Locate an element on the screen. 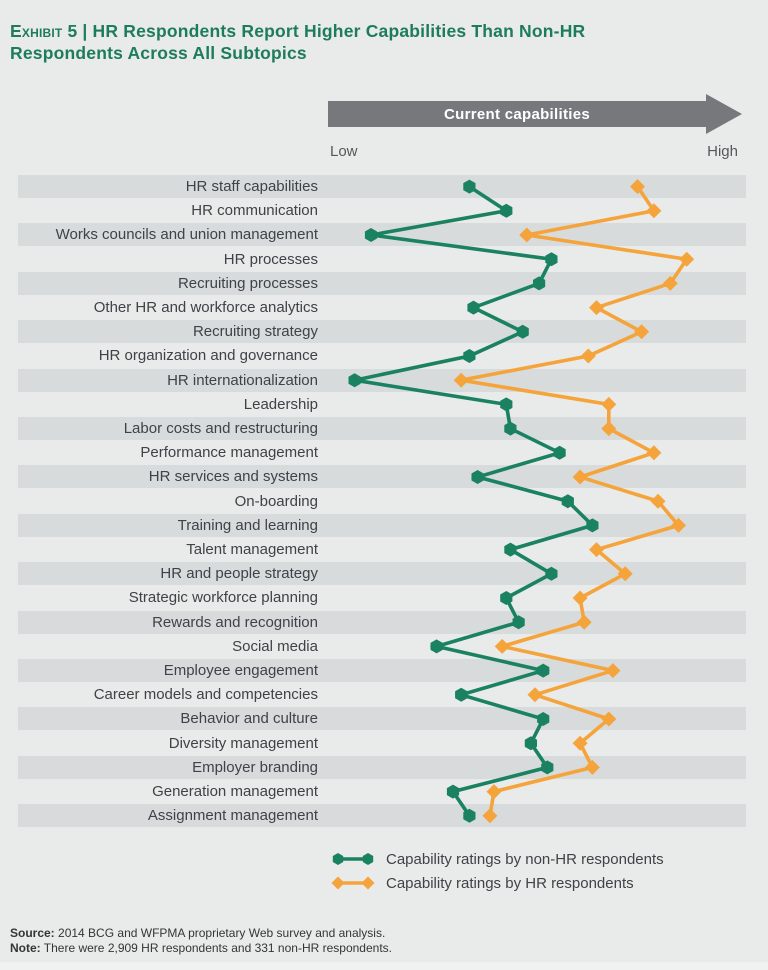  category-row: Training and learning is located at coordinates (382, 525).